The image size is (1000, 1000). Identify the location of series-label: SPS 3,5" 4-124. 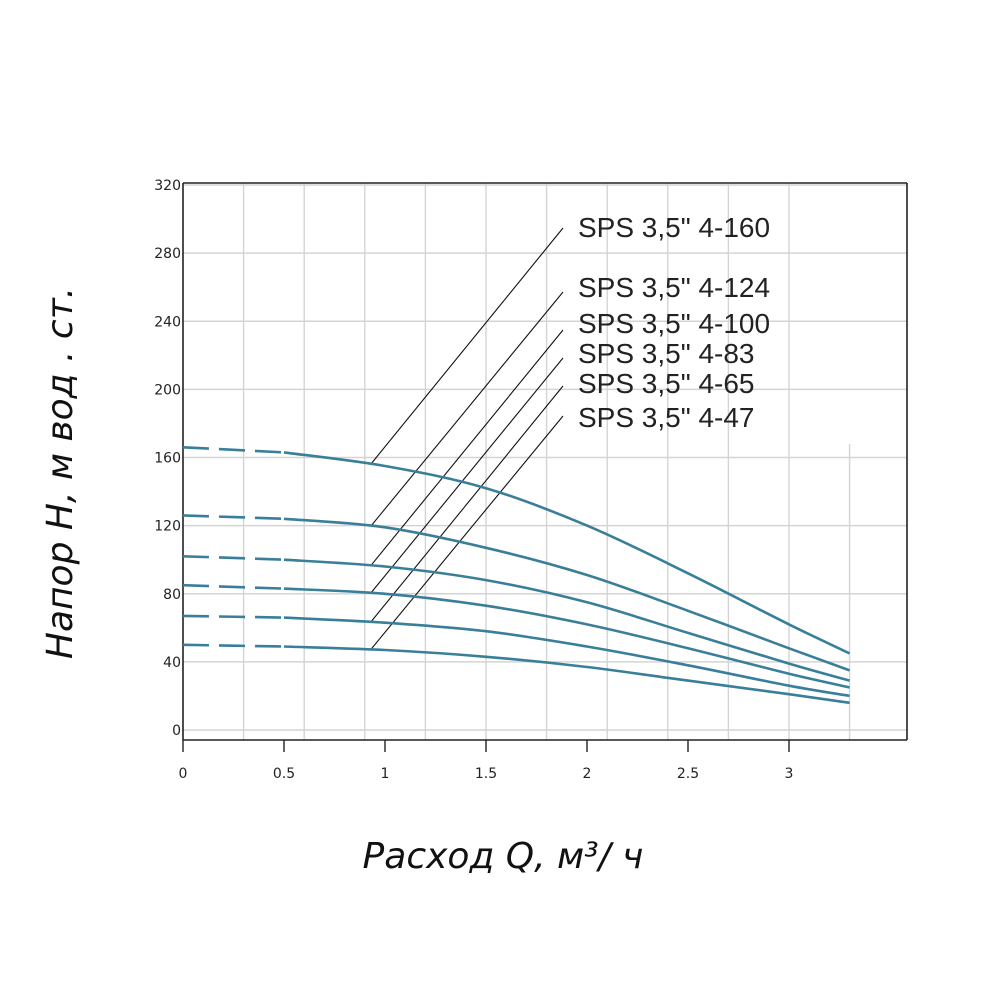
(674, 287).